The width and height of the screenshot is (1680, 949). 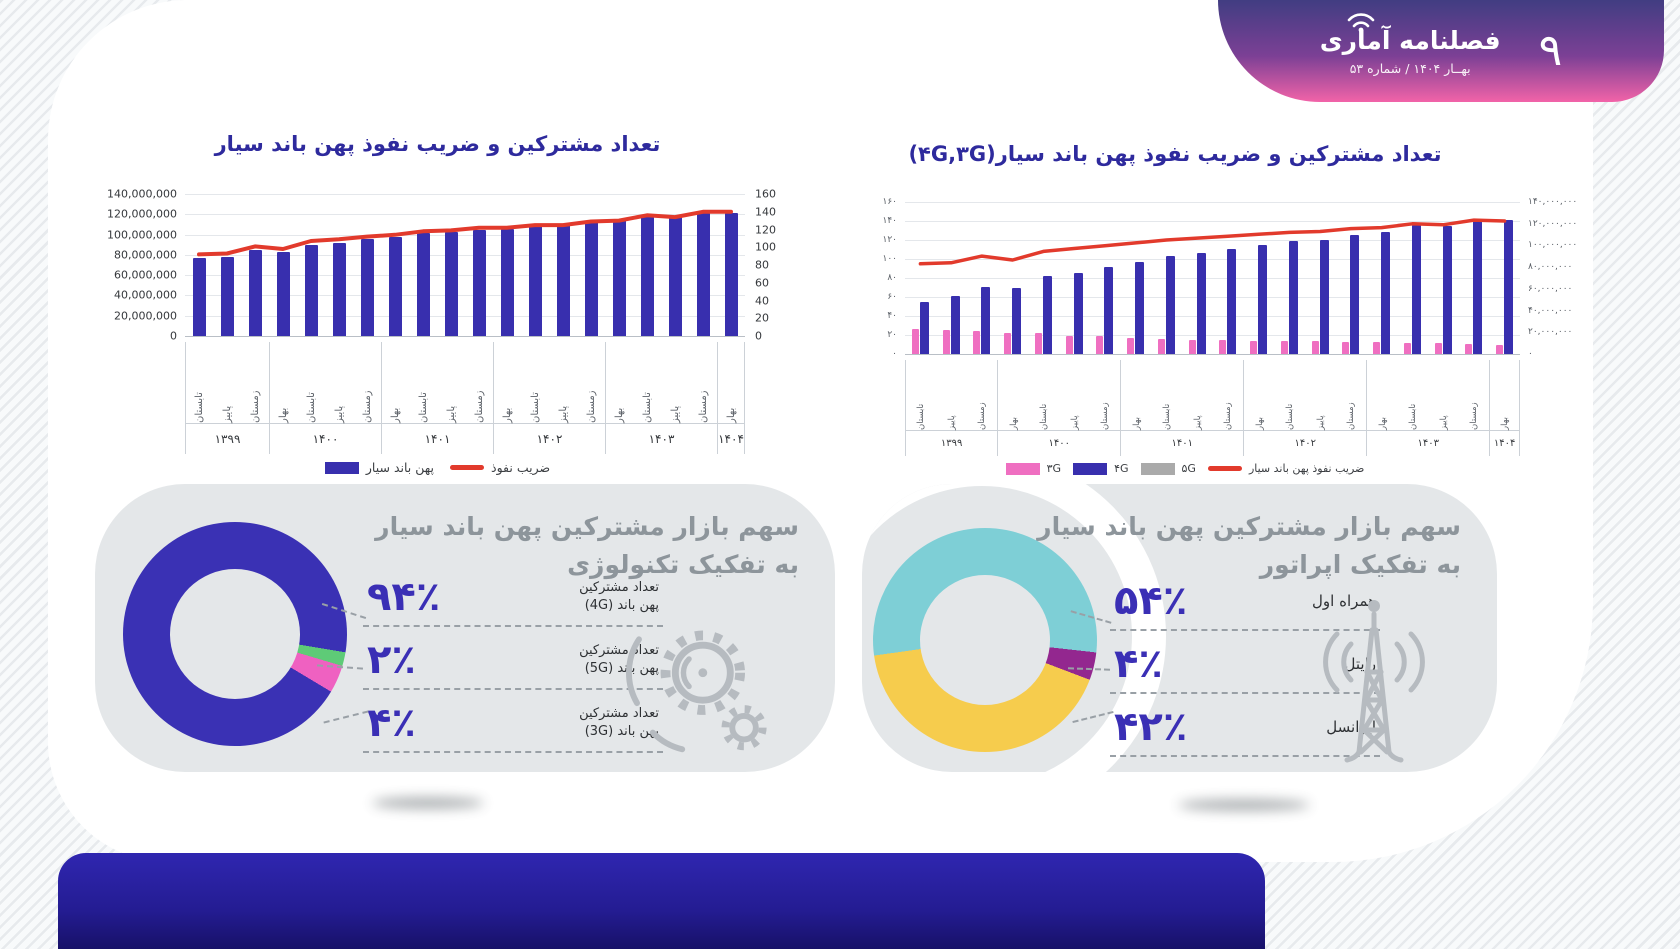 What do you see at coordinates (437, 398) in the screenshot?
I see `year-group: بهار تابستان پاییز زمستان ۱۴۰۱` at bounding box center [437, 398].